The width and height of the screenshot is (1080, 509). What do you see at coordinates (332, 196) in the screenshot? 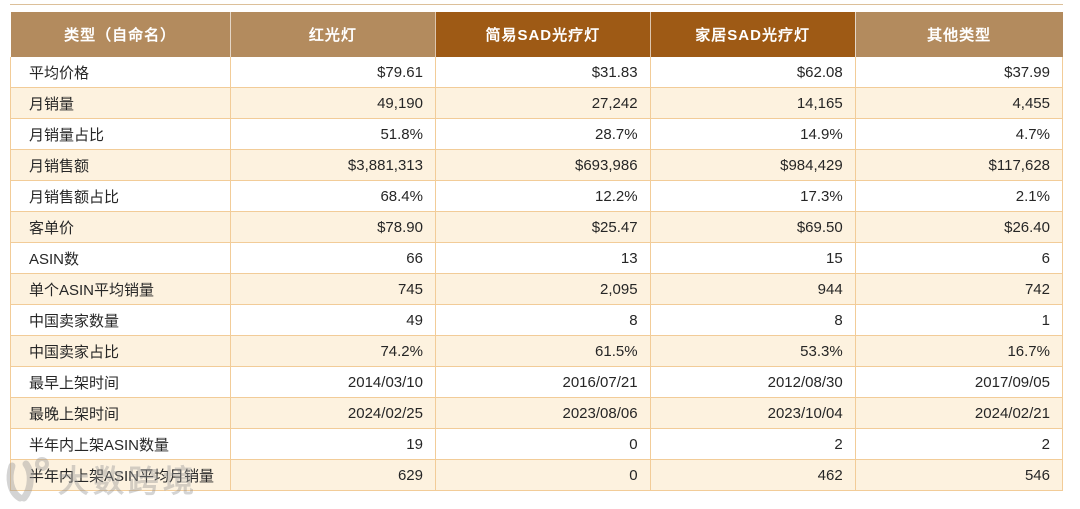
I see `data-cell: 68.4%` at bounding box center [332, 196].